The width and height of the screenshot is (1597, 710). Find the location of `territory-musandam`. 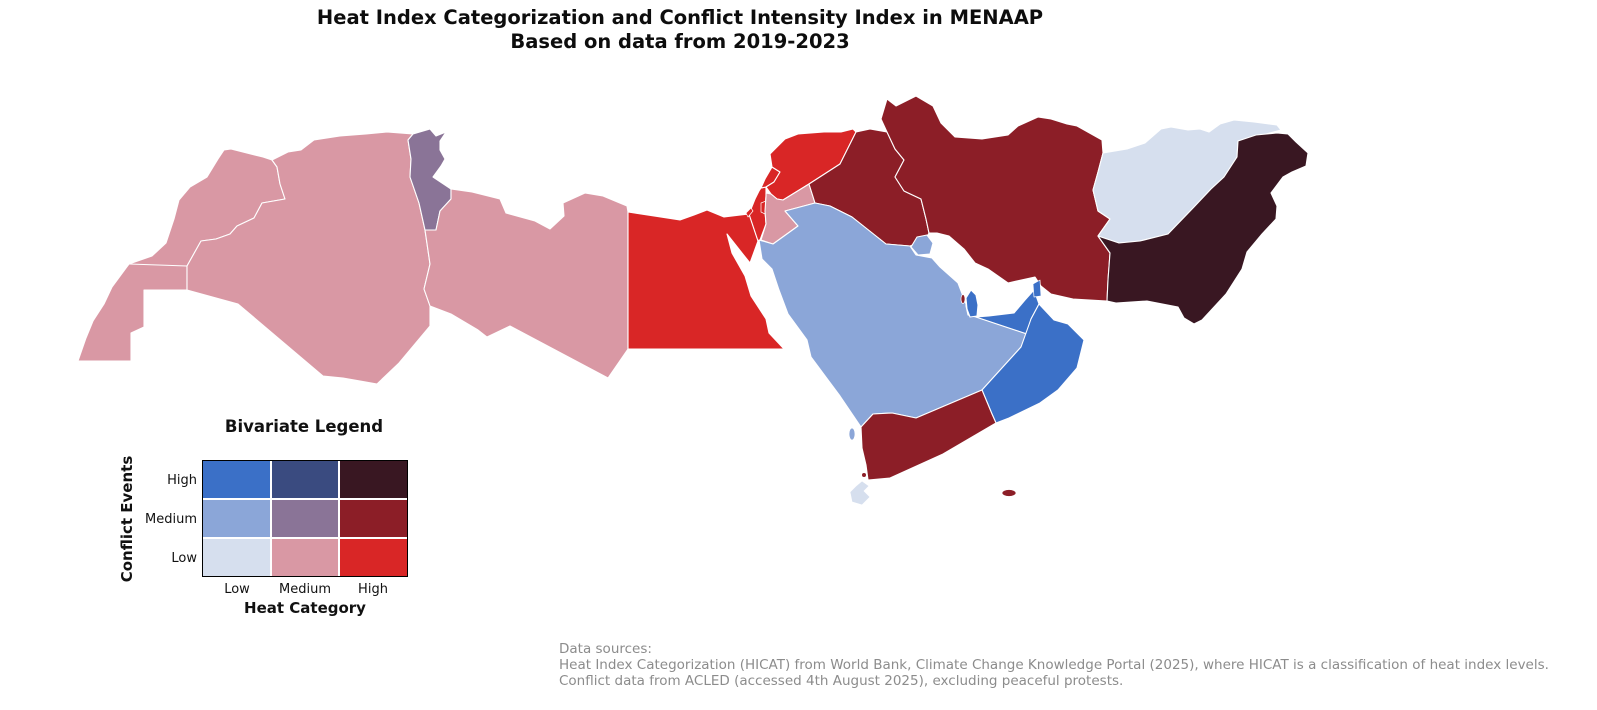

territory-musandam is located at coordinates (1037, 288).